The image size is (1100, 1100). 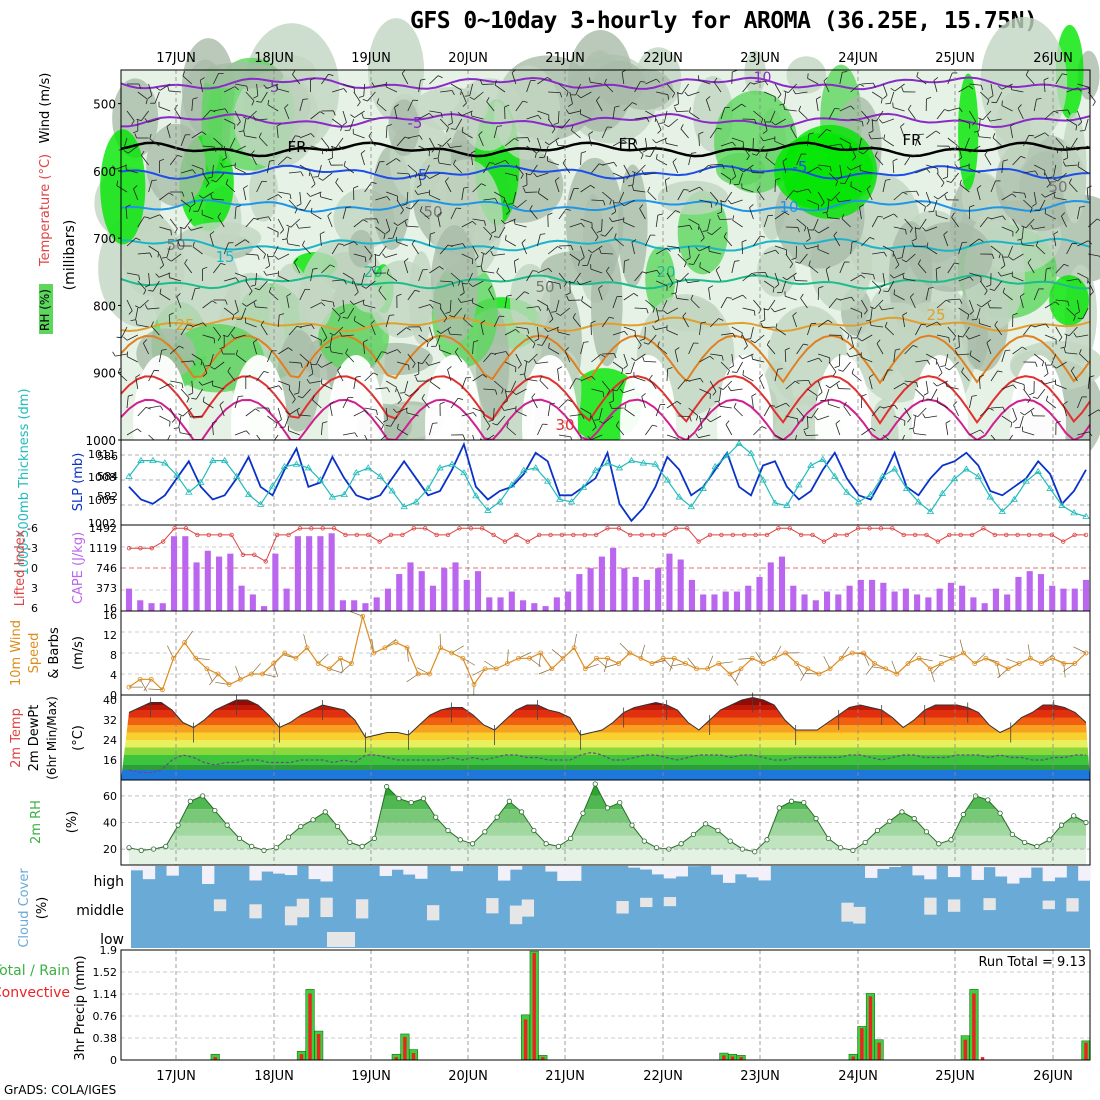 What do you see at coordinates (655, 463) in the screenshot?
I see `thickness-point` at bounding box center [655, 463].